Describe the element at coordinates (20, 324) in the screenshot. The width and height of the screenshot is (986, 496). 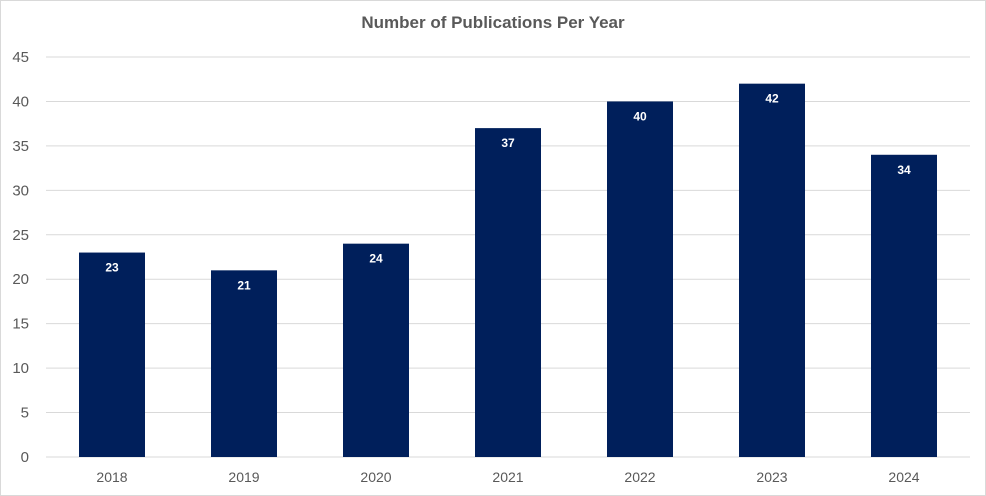
I see `y-tick-label: 15` at that location.